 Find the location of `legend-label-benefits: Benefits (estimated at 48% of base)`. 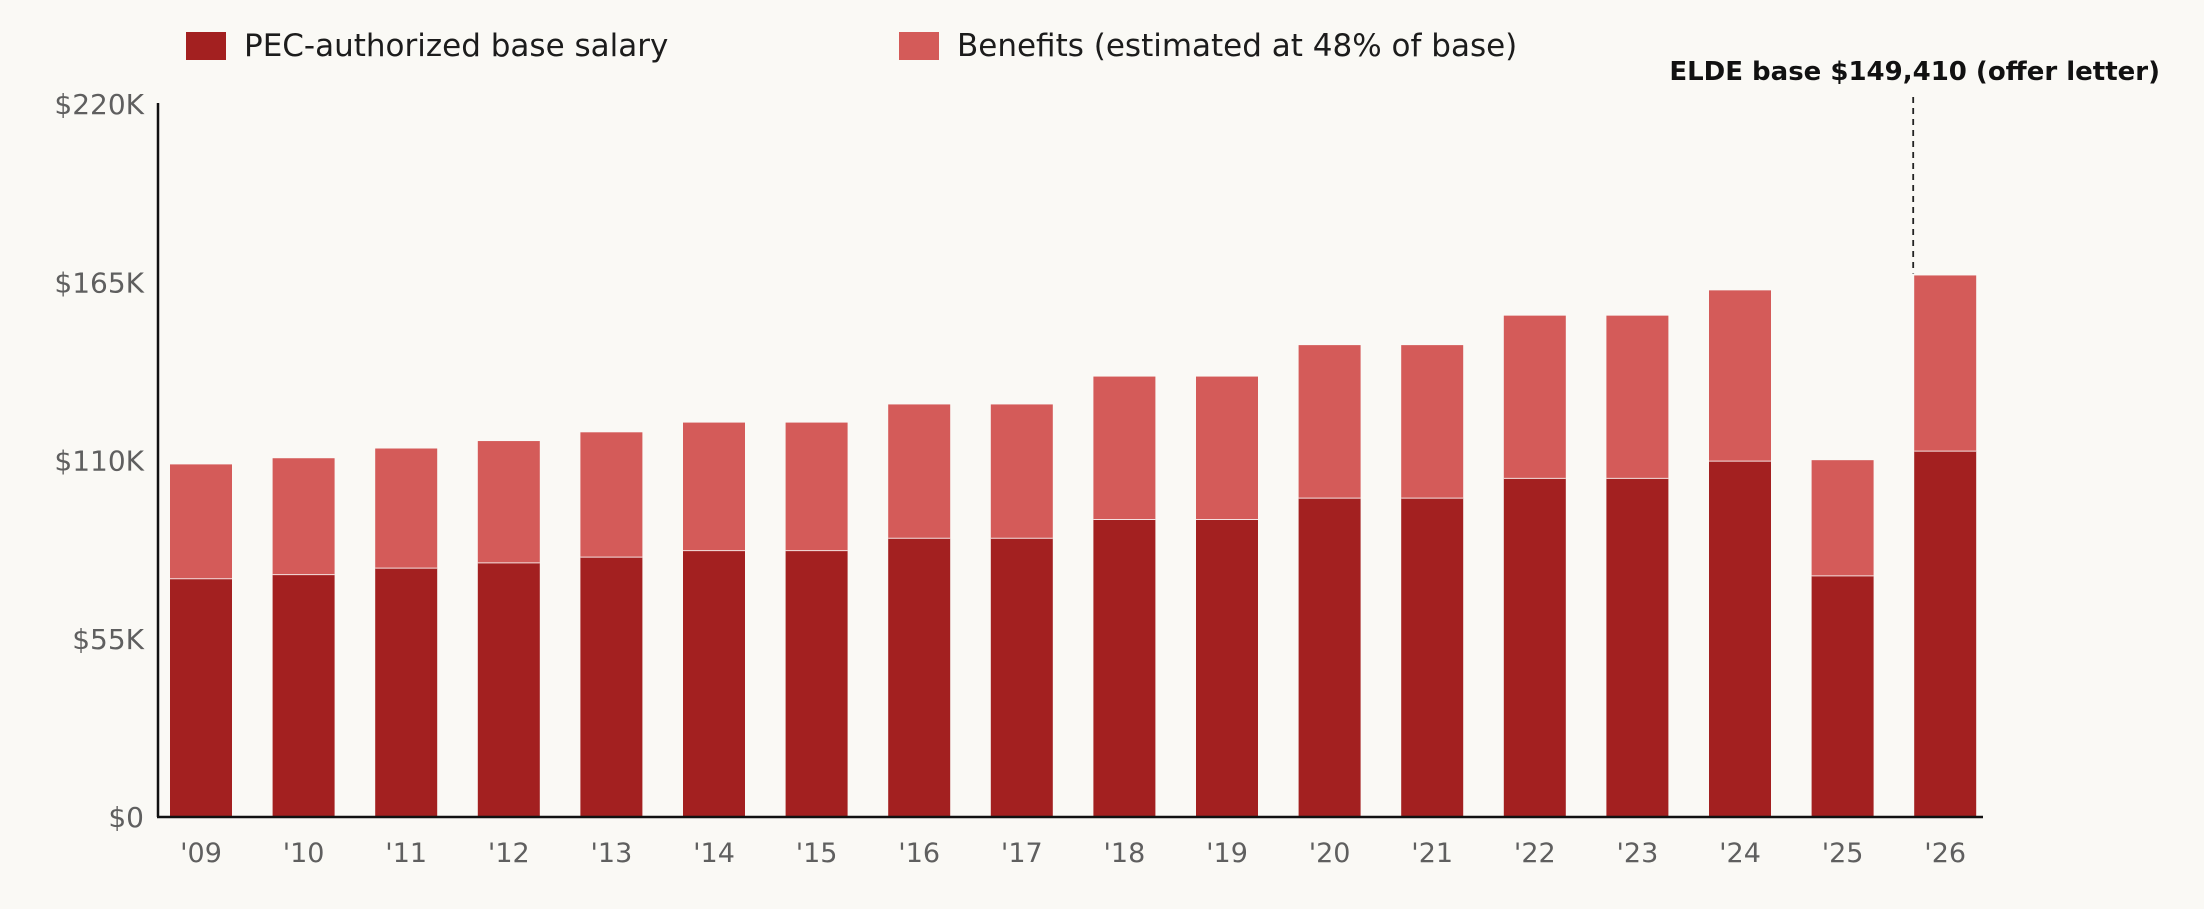

legend-label-benefits: Benefits (estimated at 48% of base) is located at coordinates (1237, 46).